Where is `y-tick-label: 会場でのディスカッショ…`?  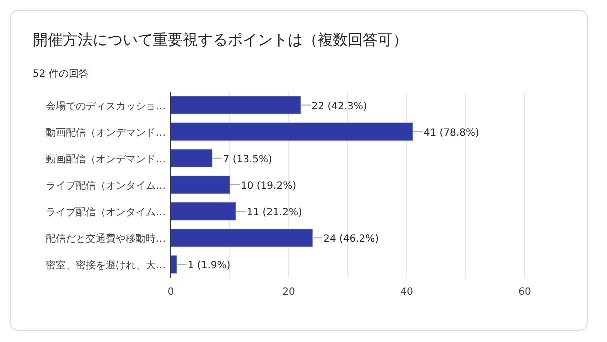 y-tick-label: 会場でのディスカッショ… is located at coordinates (106, 106).